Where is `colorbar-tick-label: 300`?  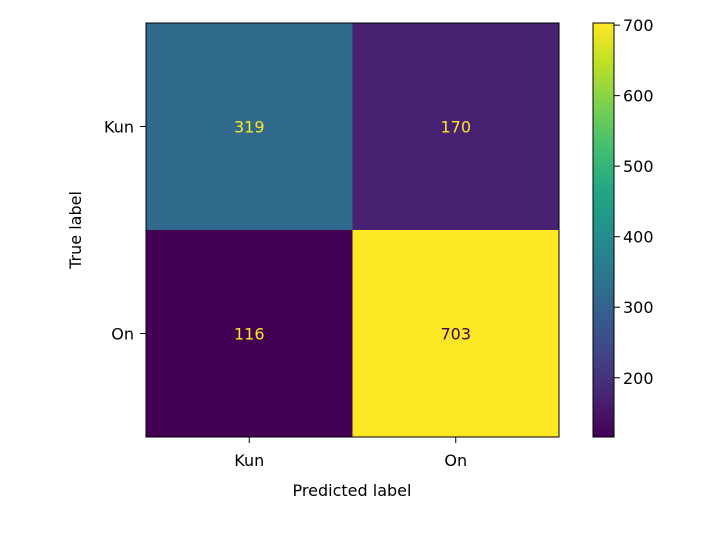 colorbar-tick-label: 300 is located at coordinates (638, 307).